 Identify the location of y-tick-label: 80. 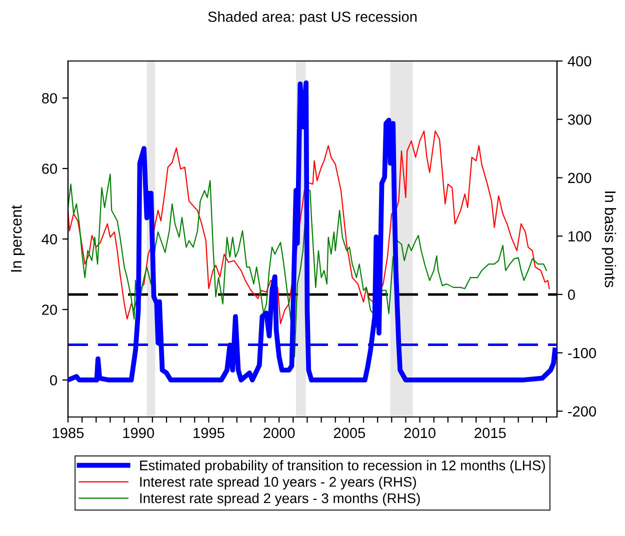
(50, 98).